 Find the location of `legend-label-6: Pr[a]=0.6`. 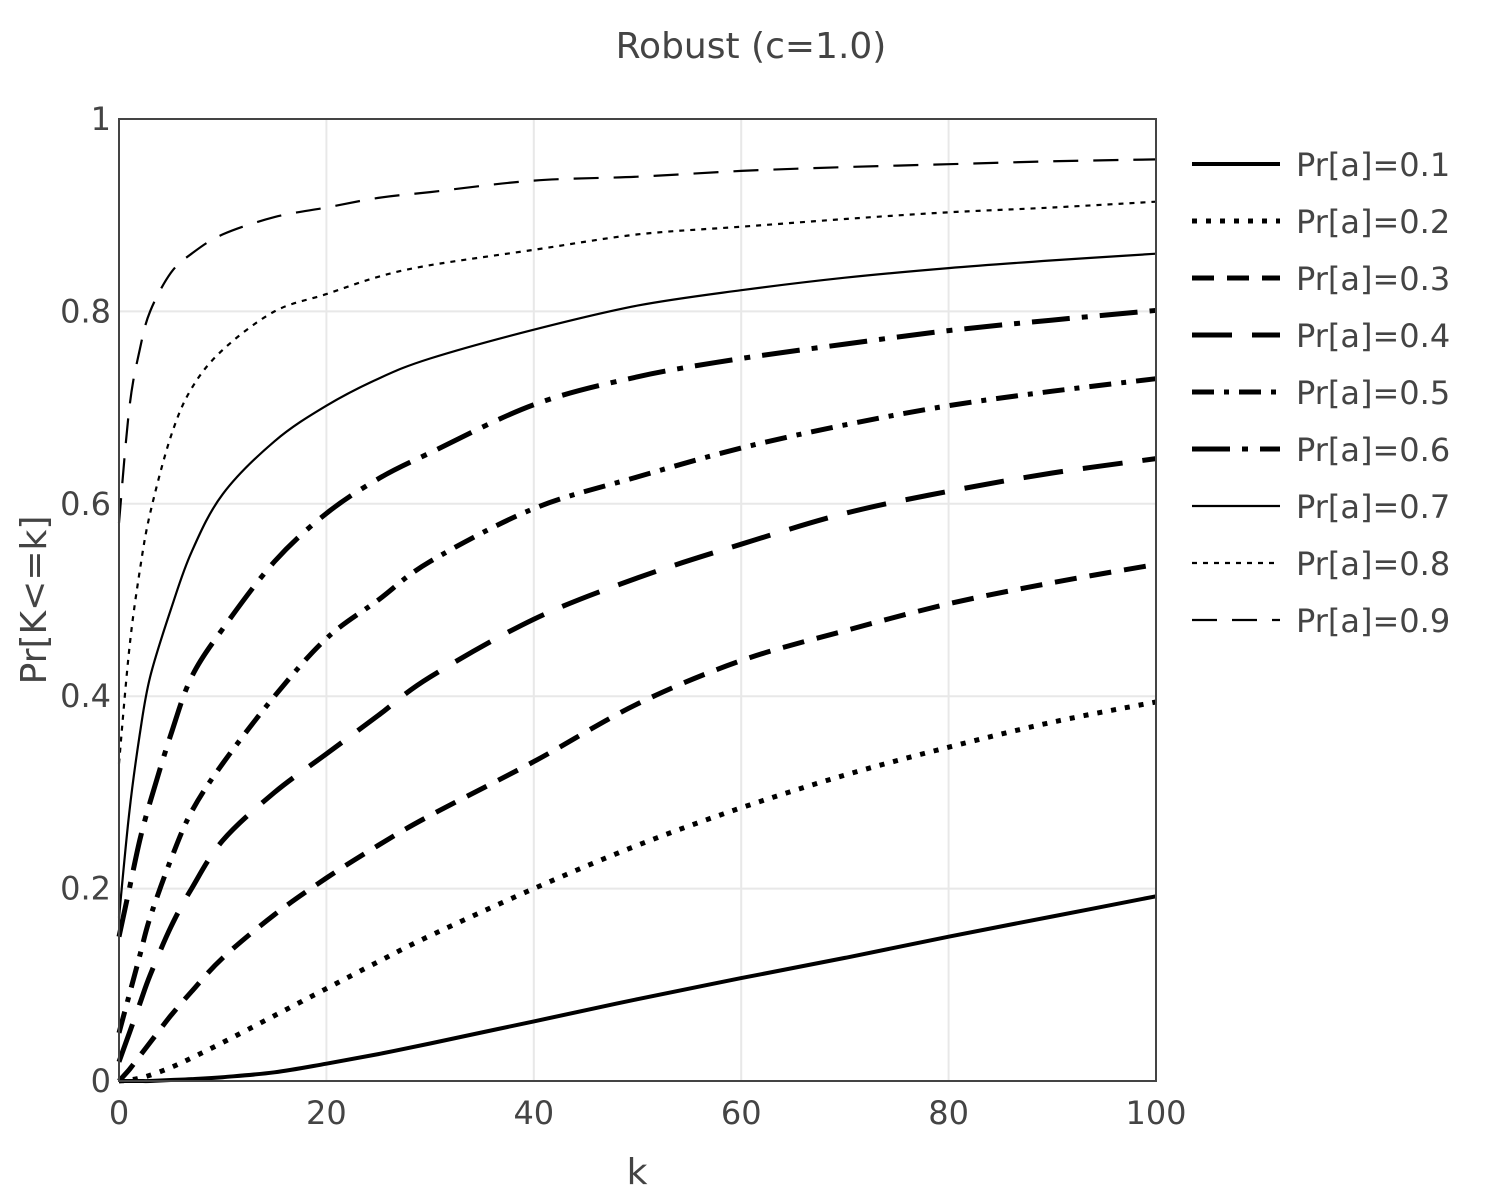

legend-label-6: Pr[a]=0.6 is located at coordinates (1373, 450).